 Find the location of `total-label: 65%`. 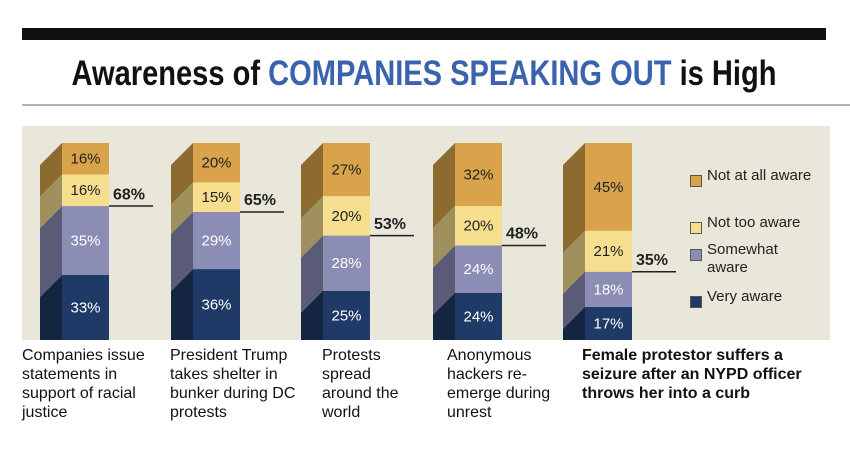

total-label: 65% is located at coordinates (260, 200).